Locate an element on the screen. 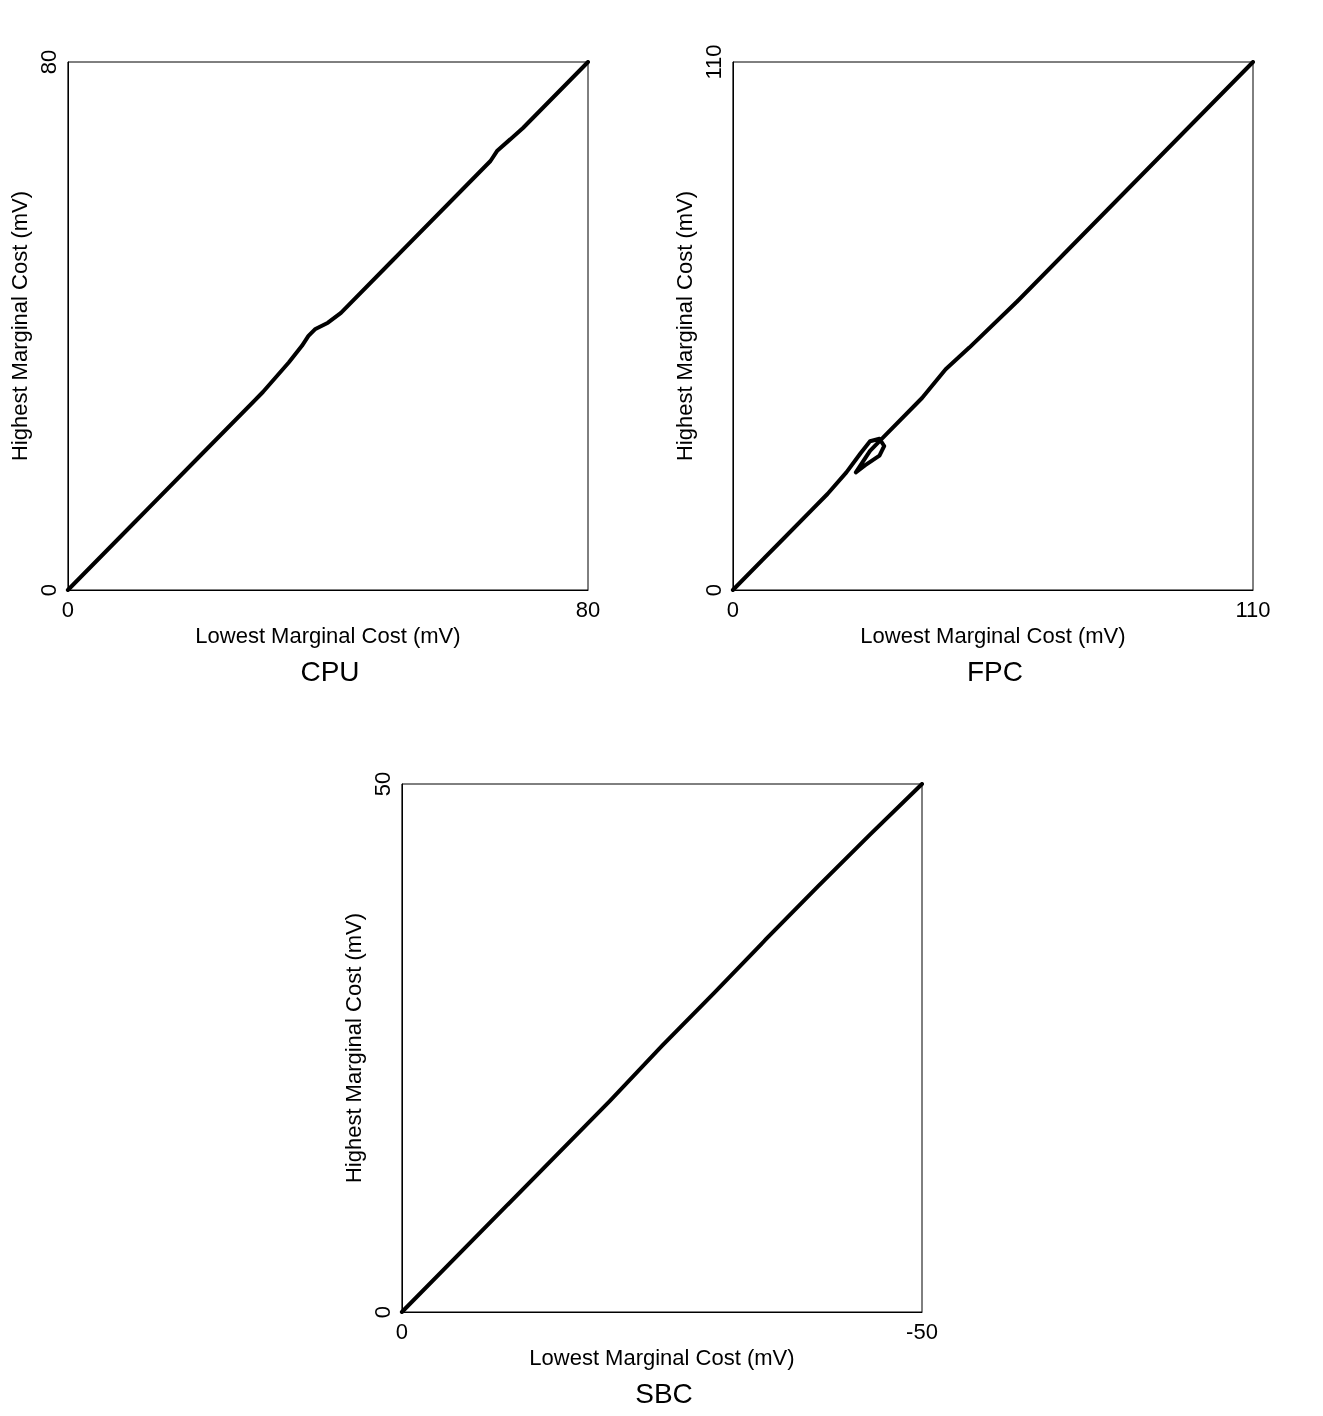 The height and width of the screenshot is (1416, 1323). text: CPU is located at coordinates (330, 671).